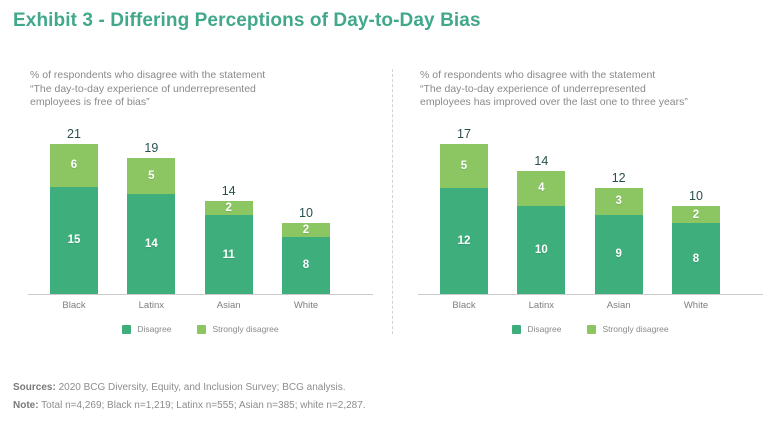 The height and width of the screenshot is (435, 768). What do you see at coordinates (228, 254) in the screenshot?
I see `bar-segment-disagree: 11` at bounding box center [228, 254].